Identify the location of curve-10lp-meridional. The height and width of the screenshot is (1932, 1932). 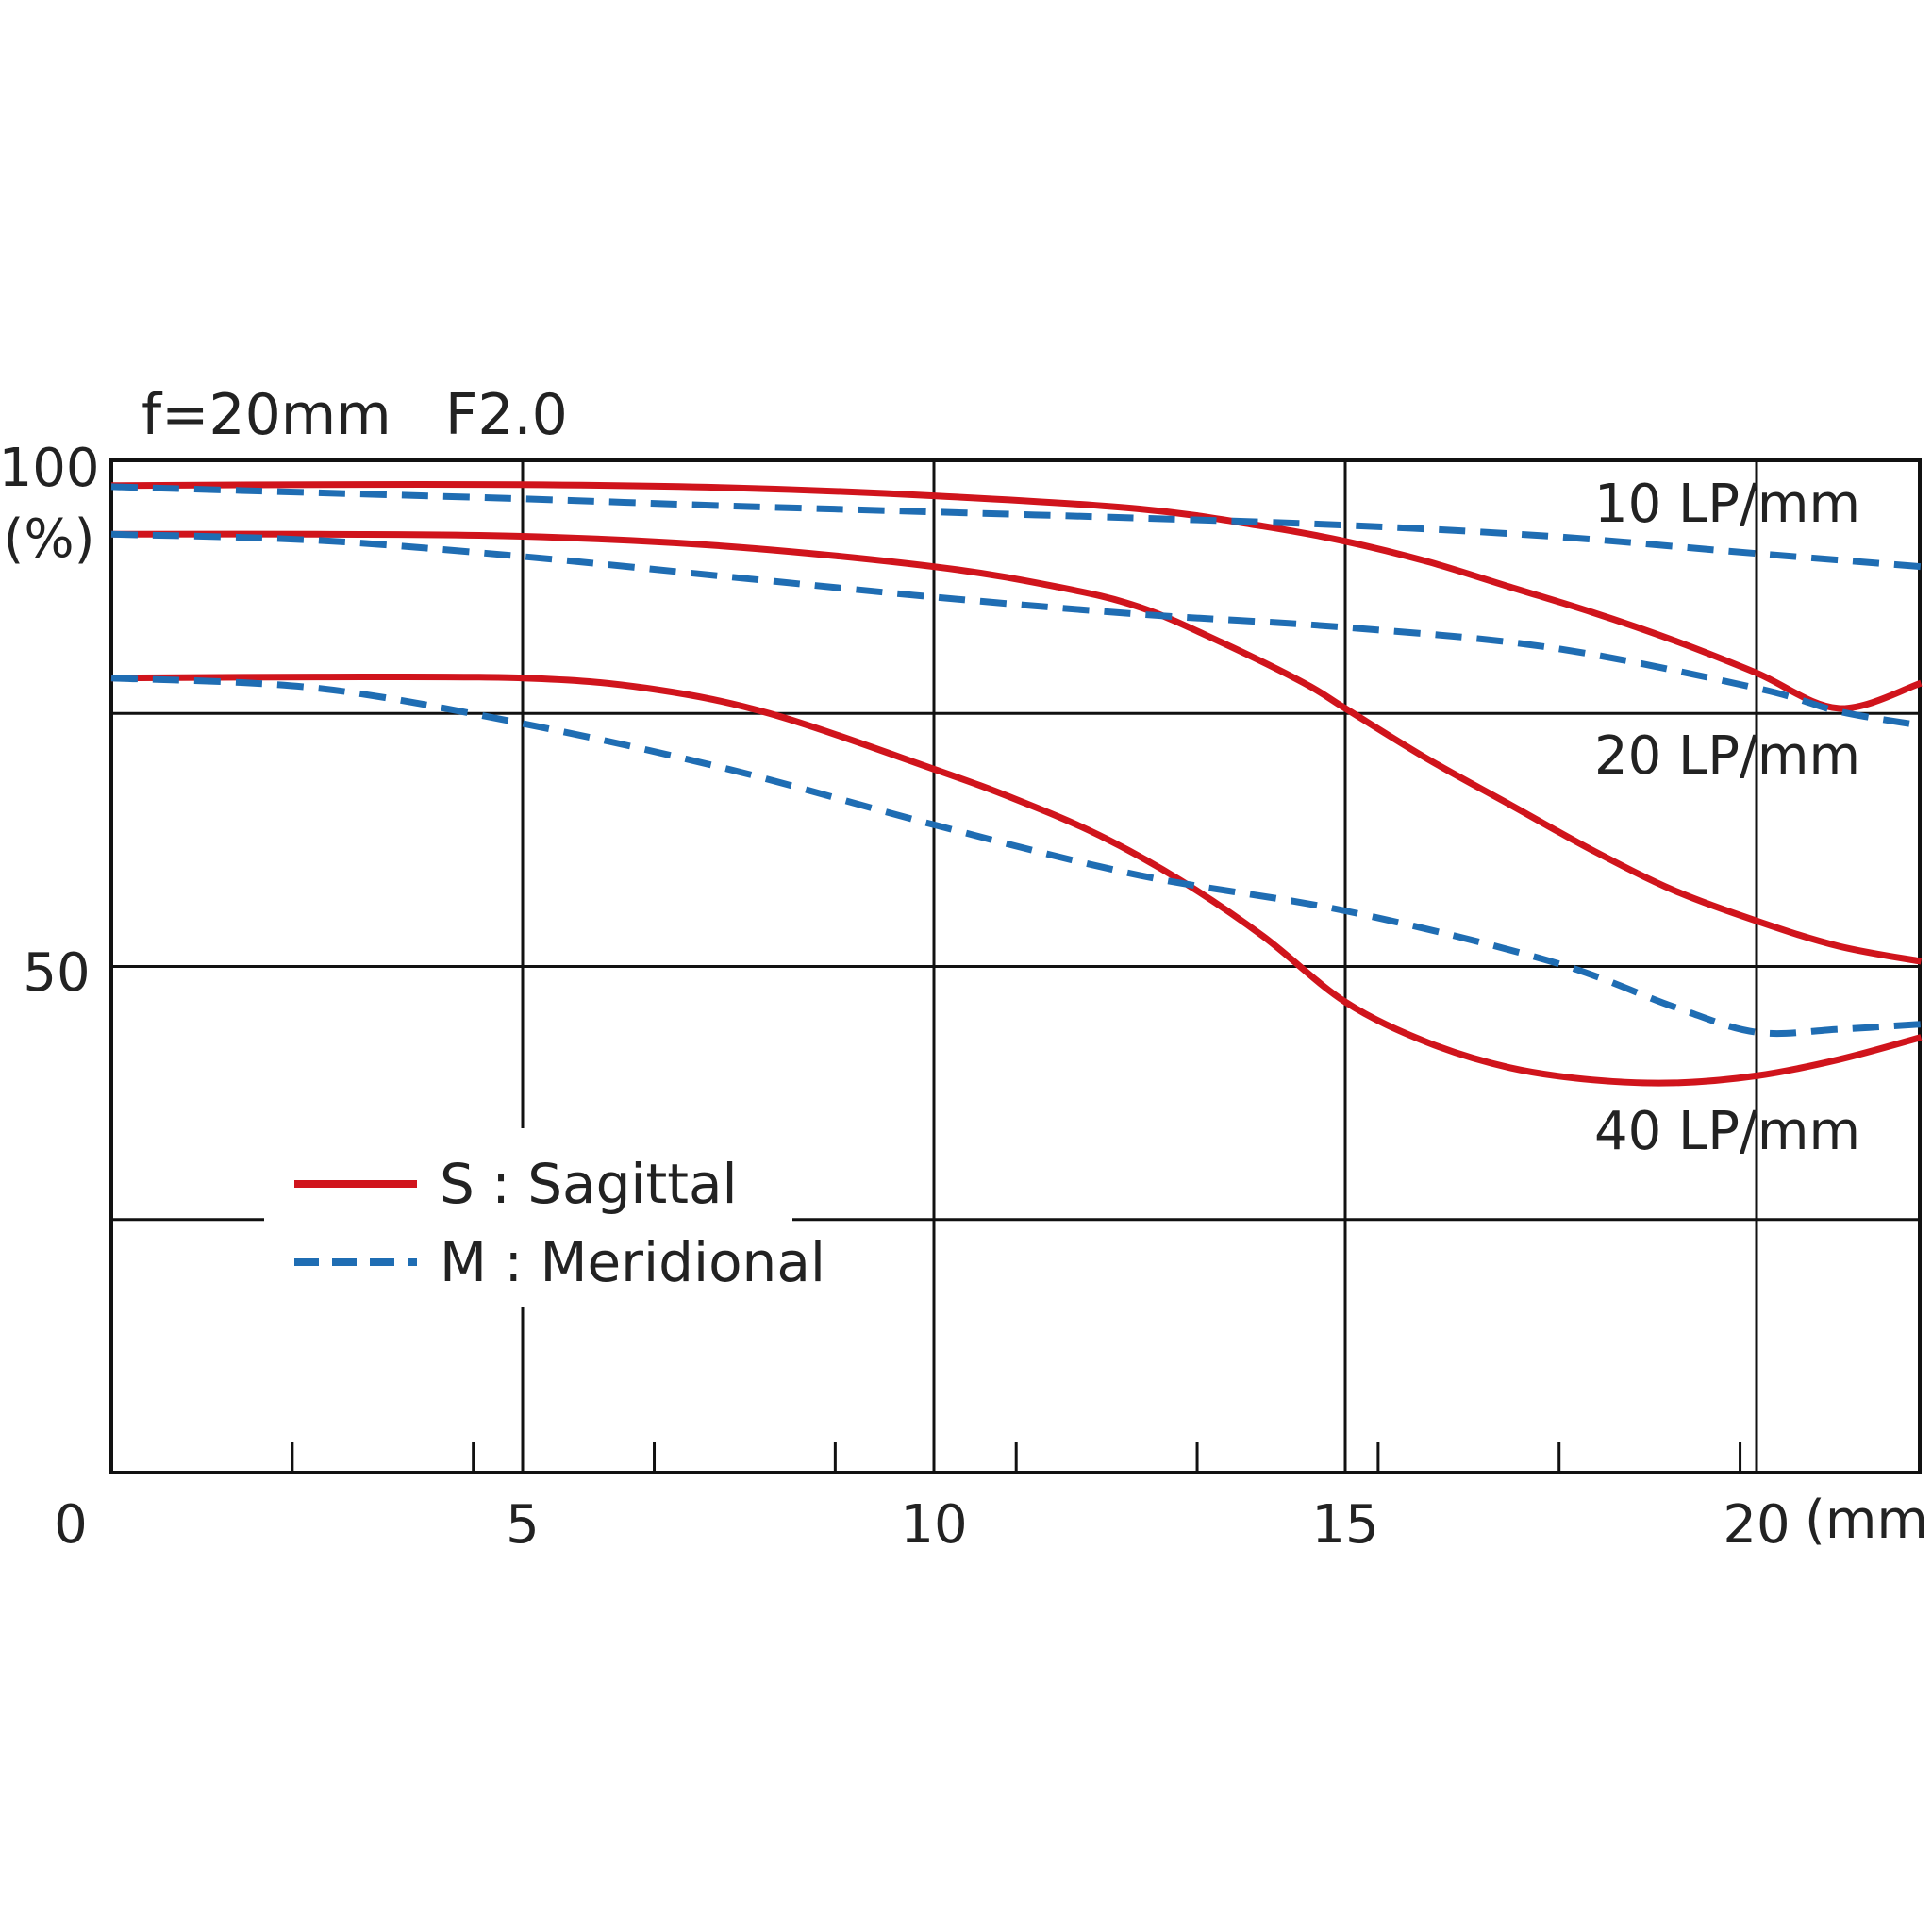
(1016, 527).